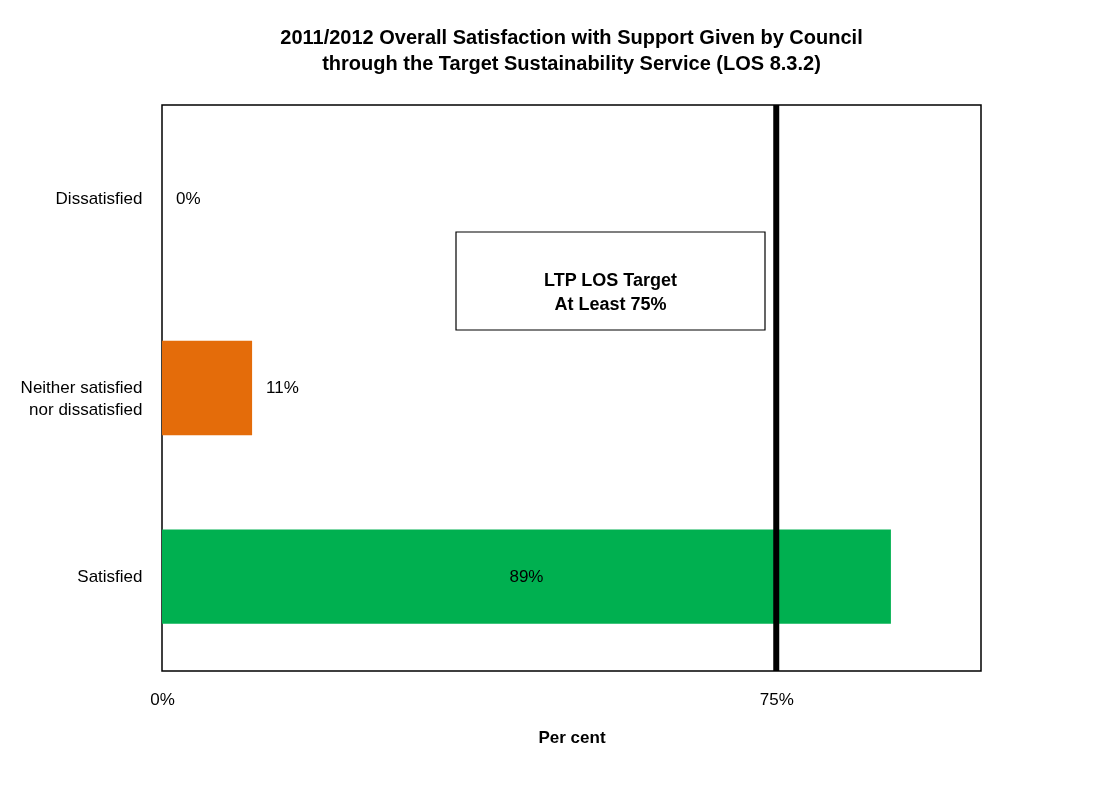 The height and width of the screenshot is (803, 1098). Describe the element at coordinates (99, 199) in the screenshot. I see `y-tick-label: Dissatisfied` at that location.